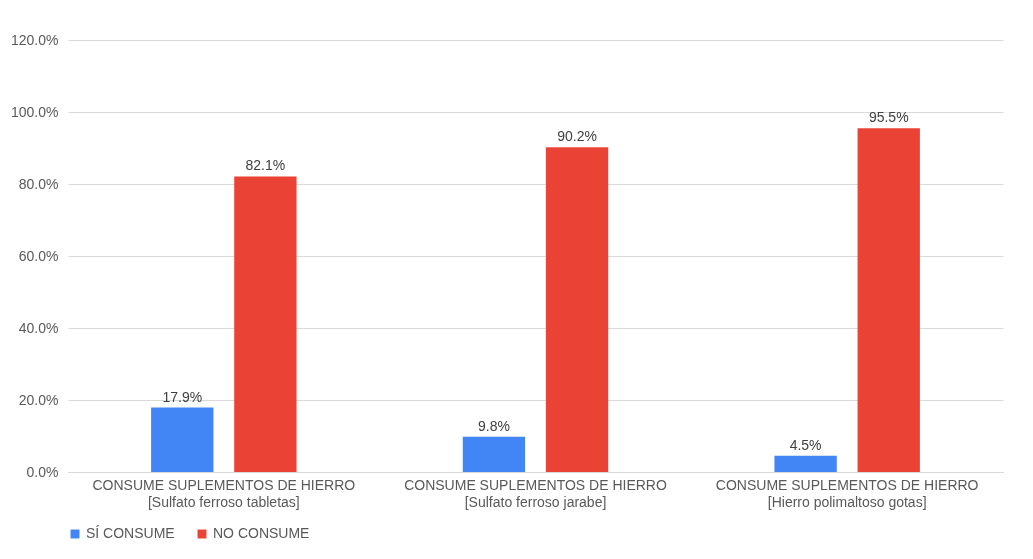 The image size is (1033, 559). I want to click on y-tick-label: 40.0%, so click(38, 327).